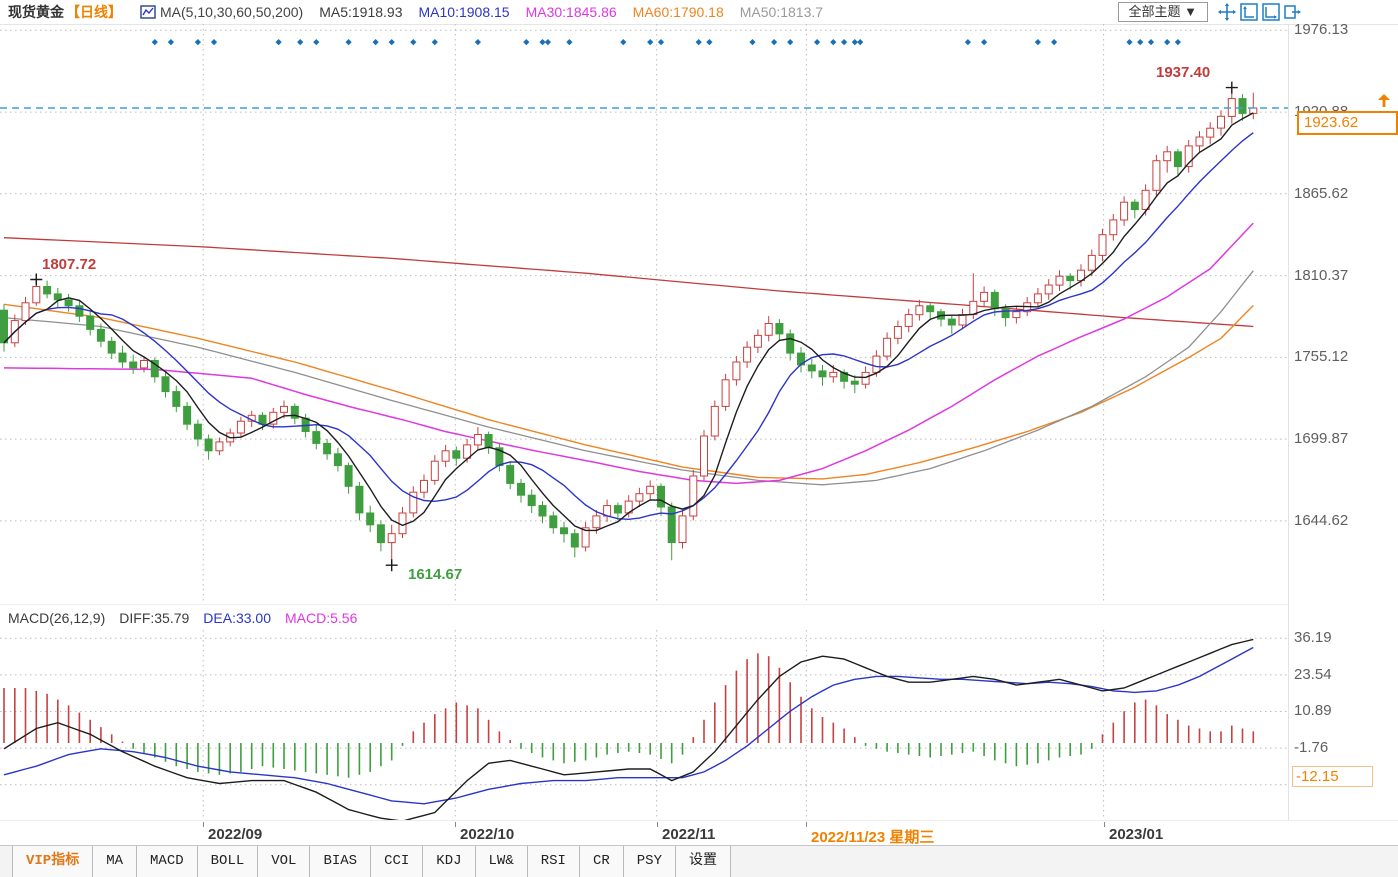  I want to click on indicator-tab-: 设置, so click(703, 861).